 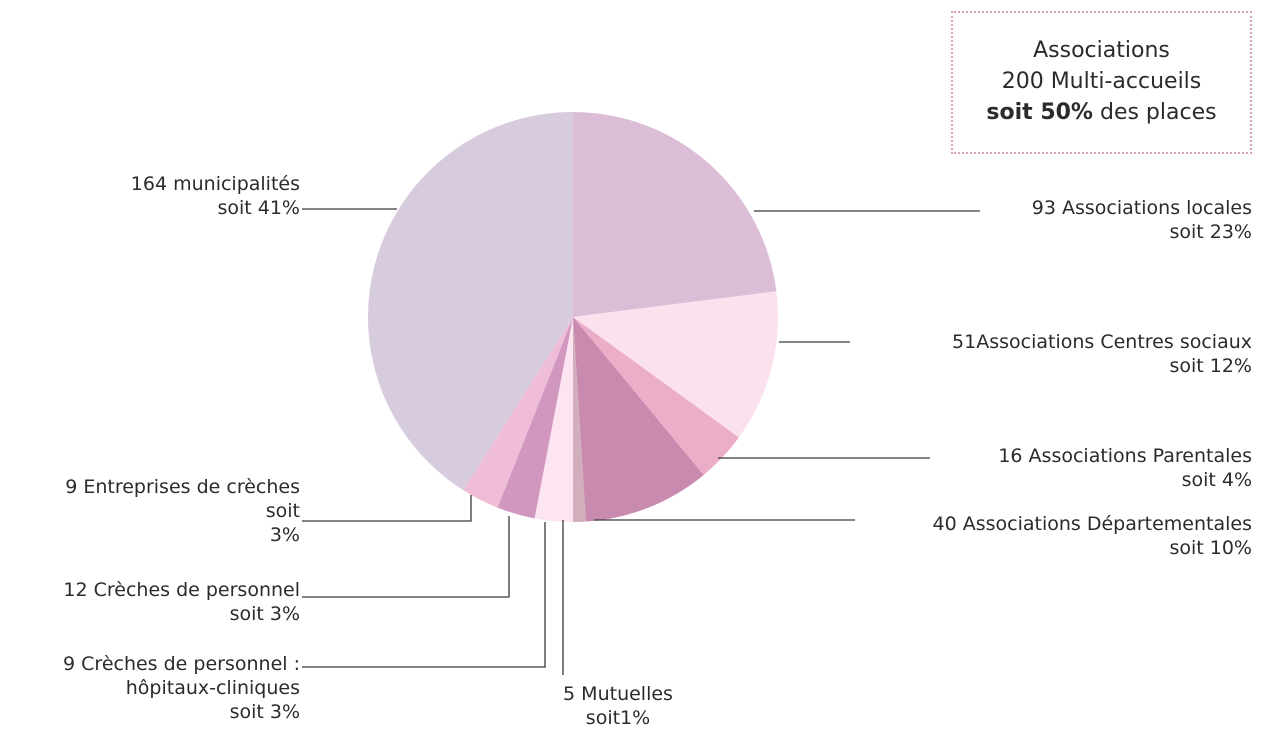 I want to click on slice-label-line: soit 41%, so click(x=258, y=208).